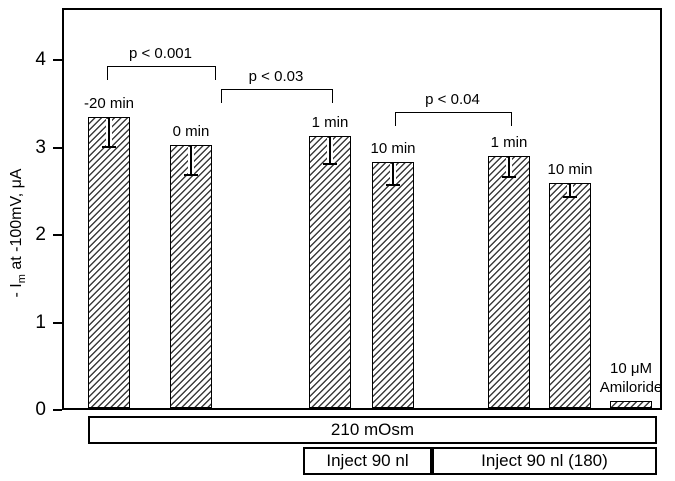 This screenshot has height=481, width=675. What do you see at coordinates (40, 234) in the screenshot?
I see `y-tick-label: 2` at bounding box center [40, 234].